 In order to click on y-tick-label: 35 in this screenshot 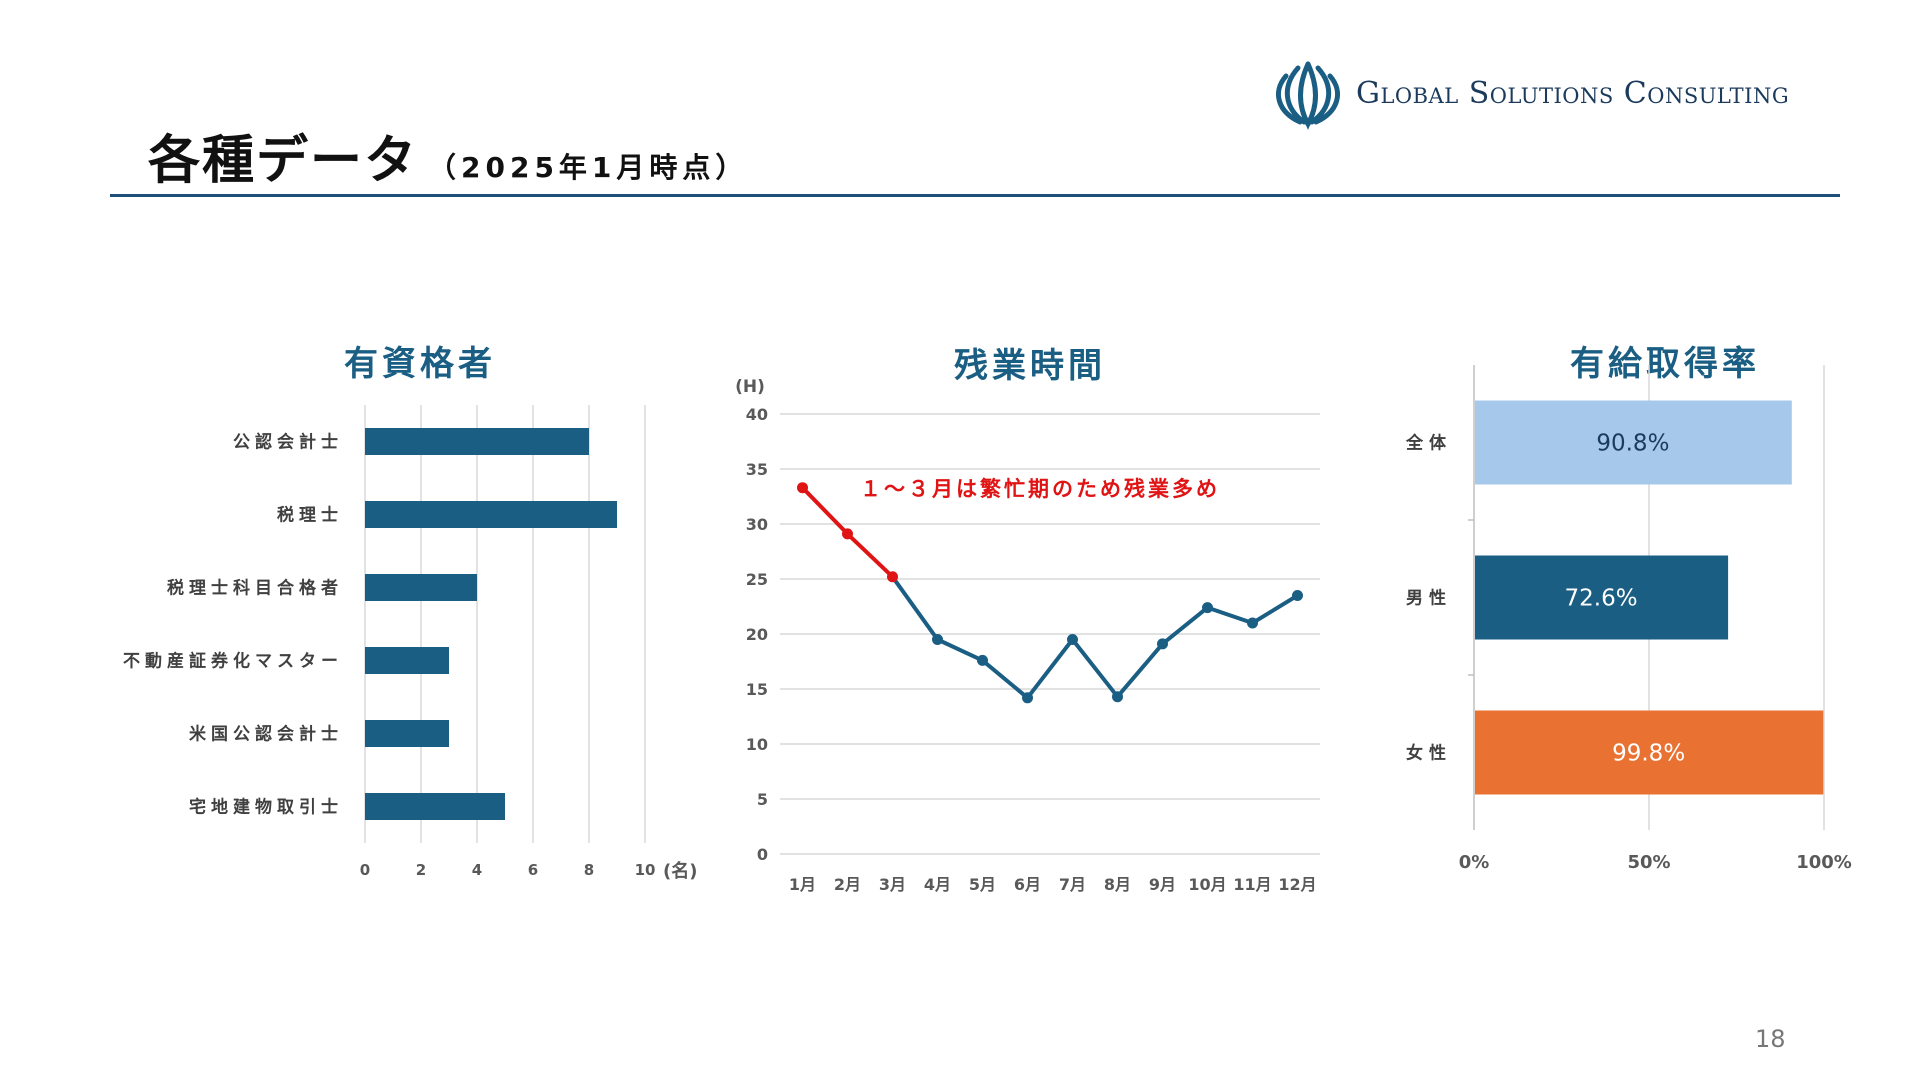, I will do `click(757, 469)`.